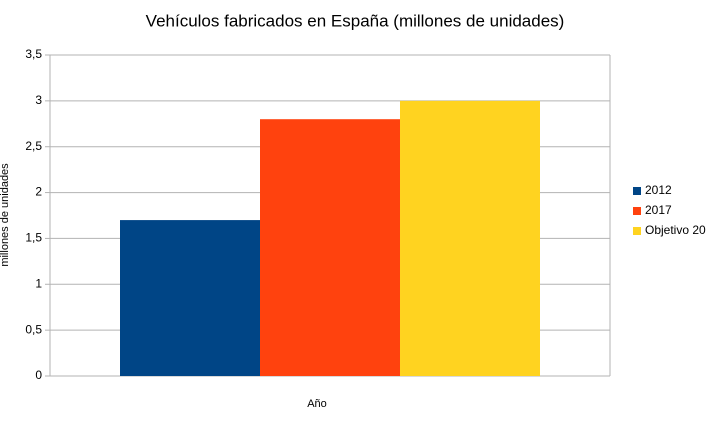 This screenshot has width=710, height=434. Describe the element at coordinates (5, 215) in the screenshot. I see `y-axis-title: millones de unidades` at that location.